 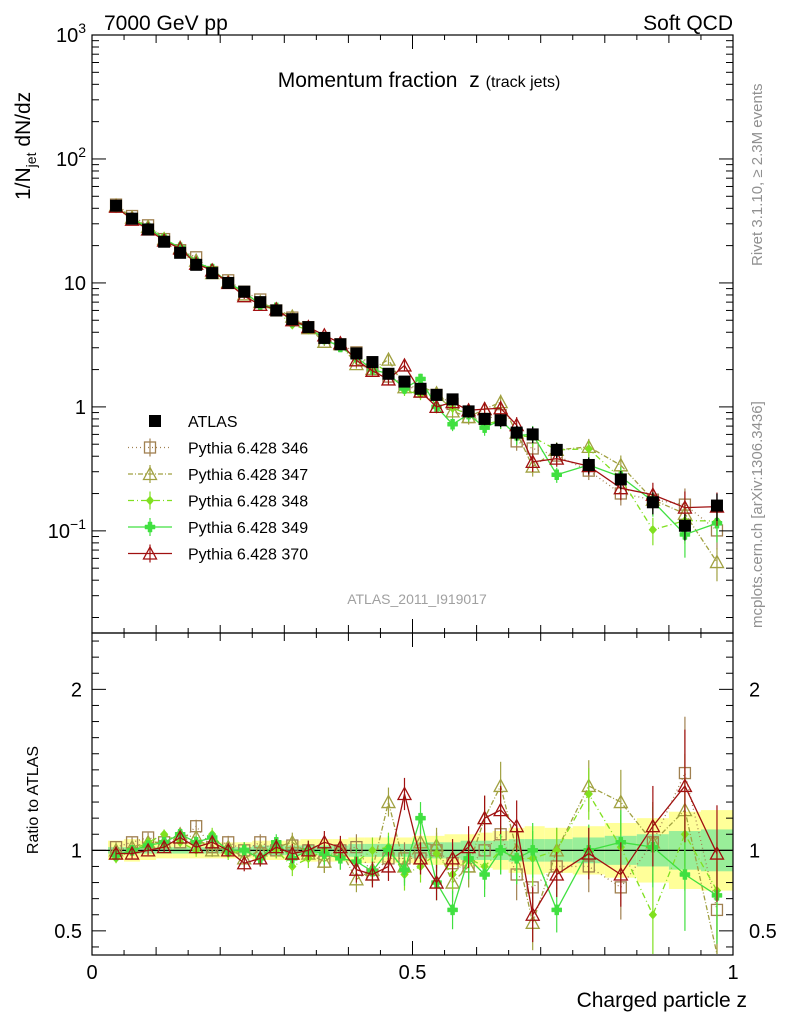 I want to click on y-axis-label: 1/Njet dN/dz, so click(x=25, y=146).